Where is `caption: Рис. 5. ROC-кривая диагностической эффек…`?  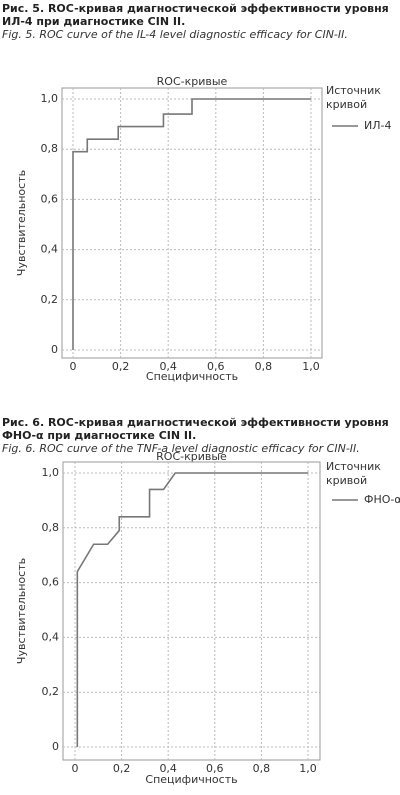
caption: Рис. 5. ROC-кривая диагностической эффек… is located at coordinates (198, 21).